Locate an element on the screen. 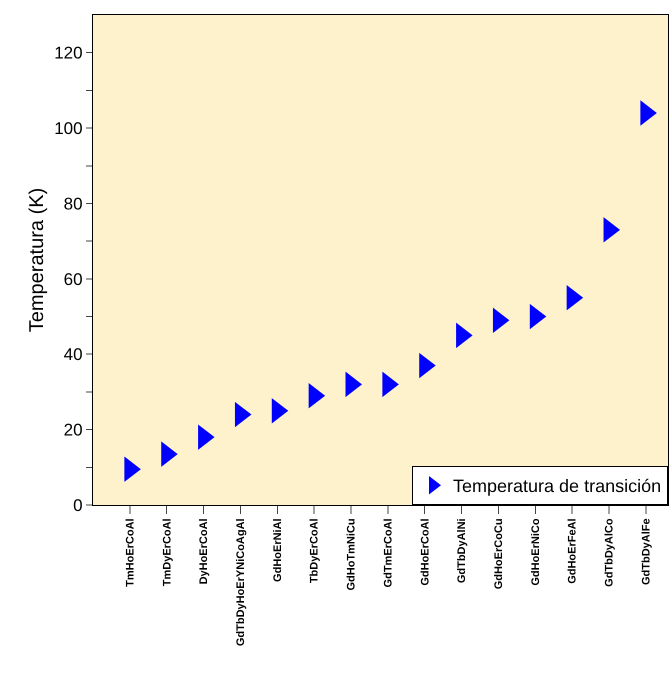  x-tick-label: TmDyErCoAl is located at coordinates (167, 552).